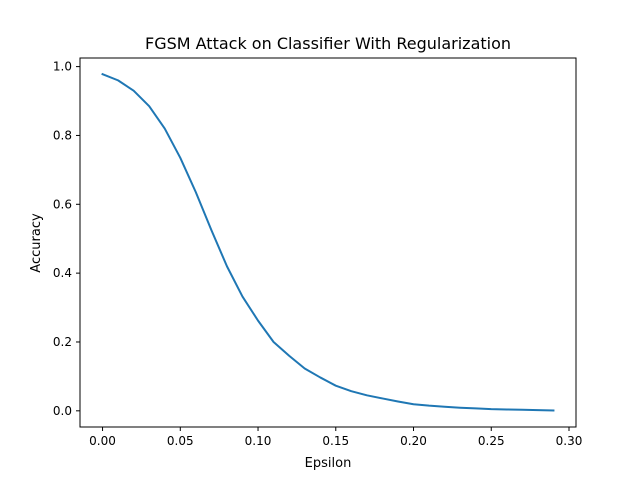 This screenshot has width=640, height=484. I want to click on x-tick-label: 0.30, so click(569, 441).